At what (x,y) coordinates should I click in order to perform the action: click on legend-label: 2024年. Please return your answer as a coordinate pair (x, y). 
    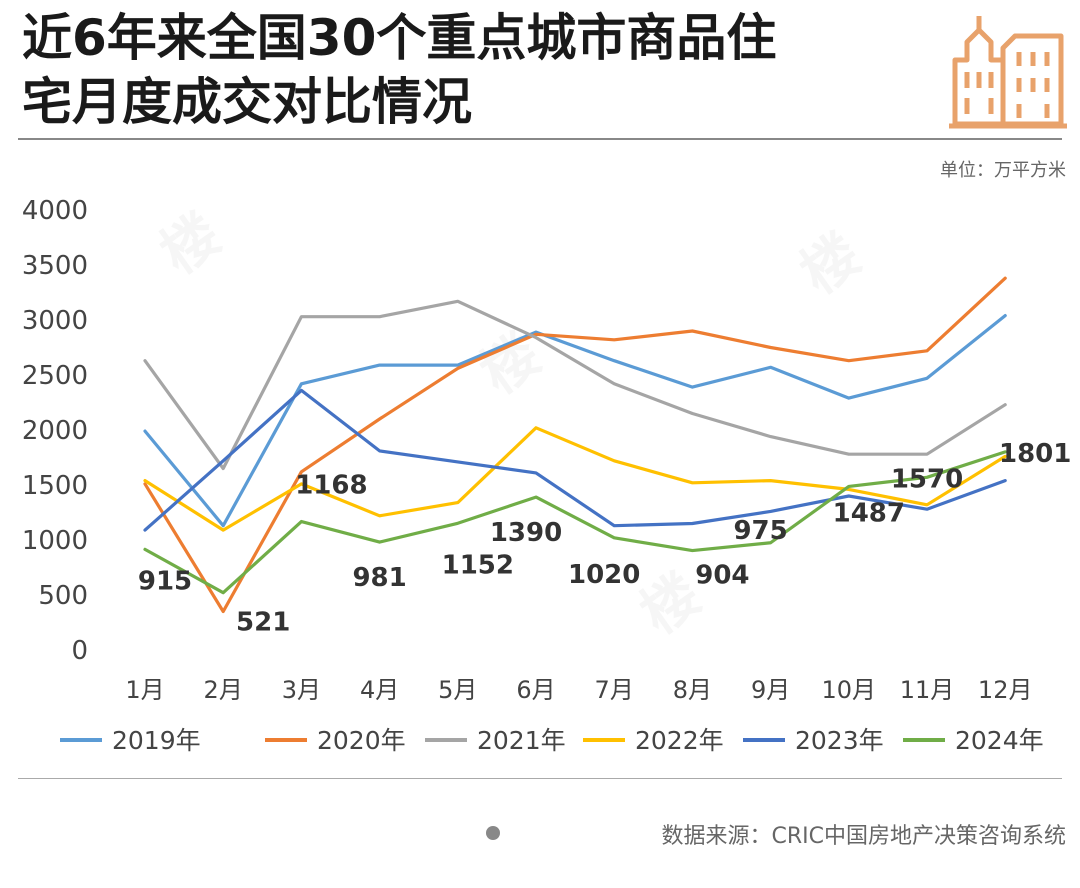
    Looking at the image, I should click on (999, 740).